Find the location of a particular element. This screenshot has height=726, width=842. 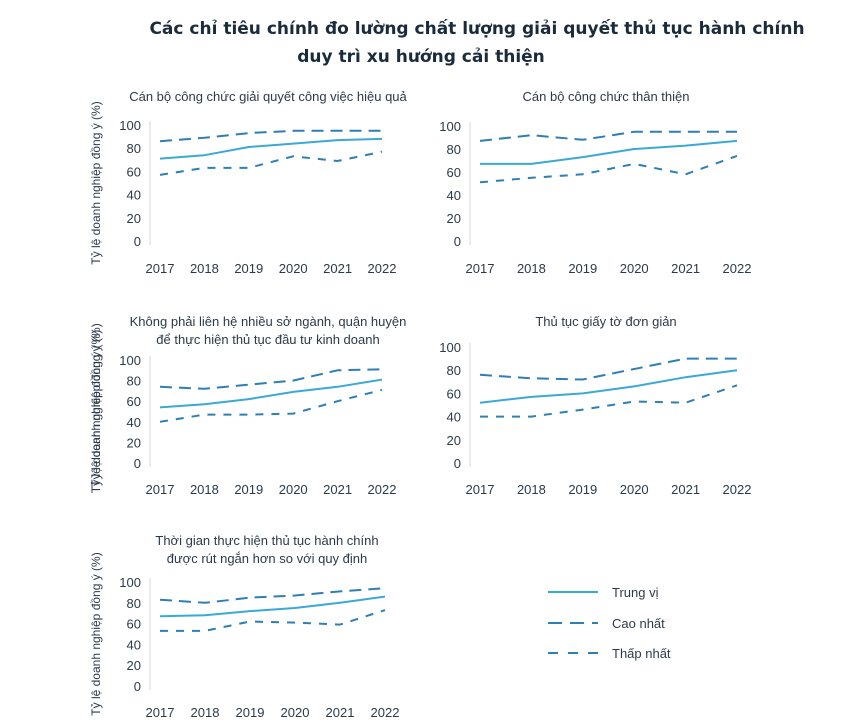

legend-label: Cao nhất is located at coordinates (638, 623).